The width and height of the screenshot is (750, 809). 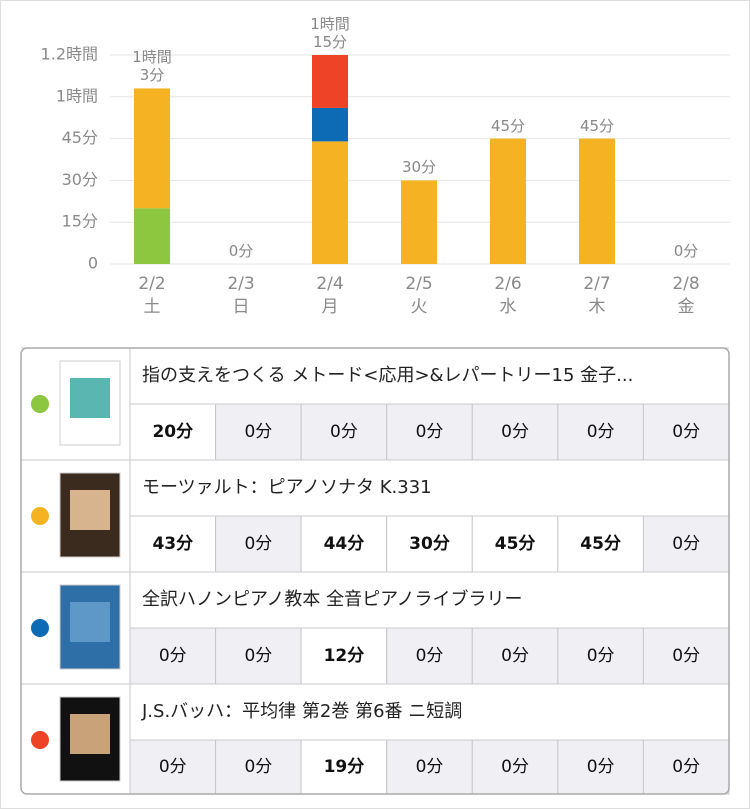 I want to click on day-value: 19分, so click(x=344, y=767).